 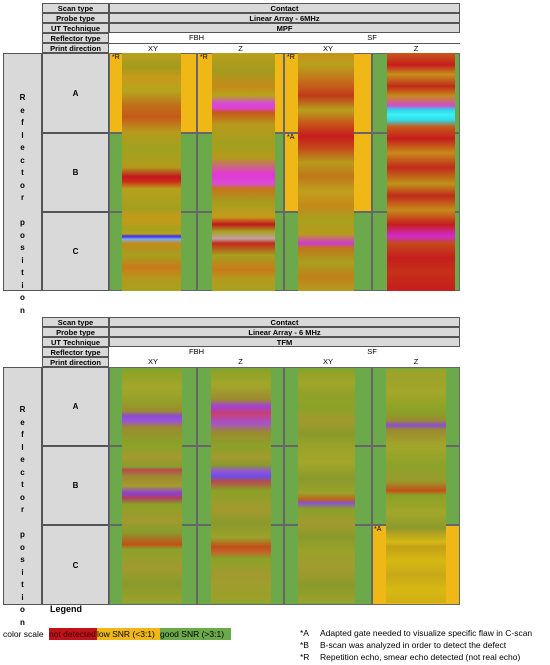 What do you see at coordinates (421, 172) in the screenshot?
I see `bscan-sf-z` at bounding box center [421, 172].